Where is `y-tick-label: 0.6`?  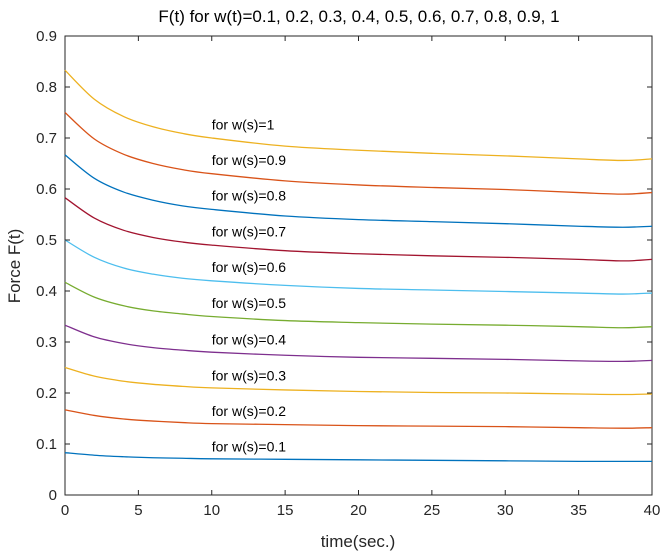
y-tick-label: 0.6 is located at coordinates (46, 189).